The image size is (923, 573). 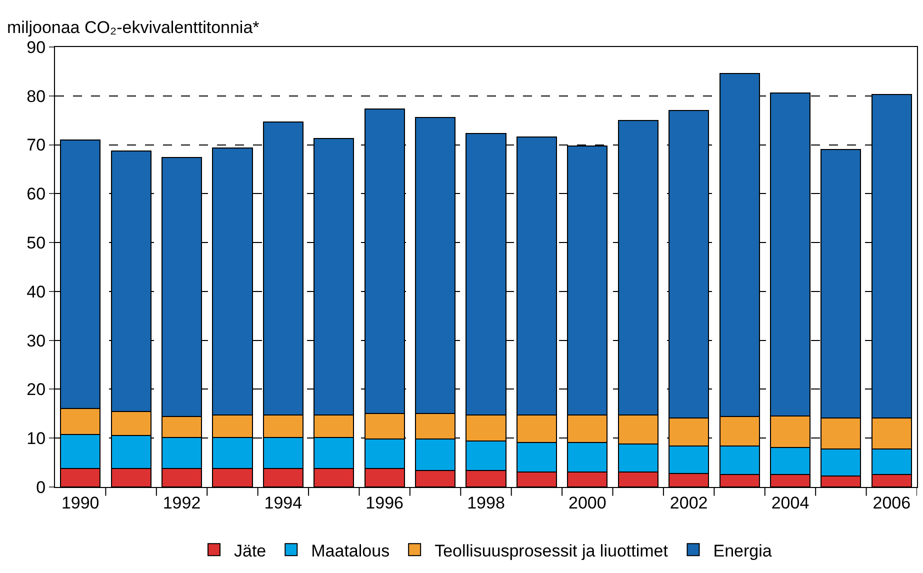 What do you see at coordinates (36, 243) in the screenshot?
I see `y-tick-label: 50` at bounding box center [36, 243].